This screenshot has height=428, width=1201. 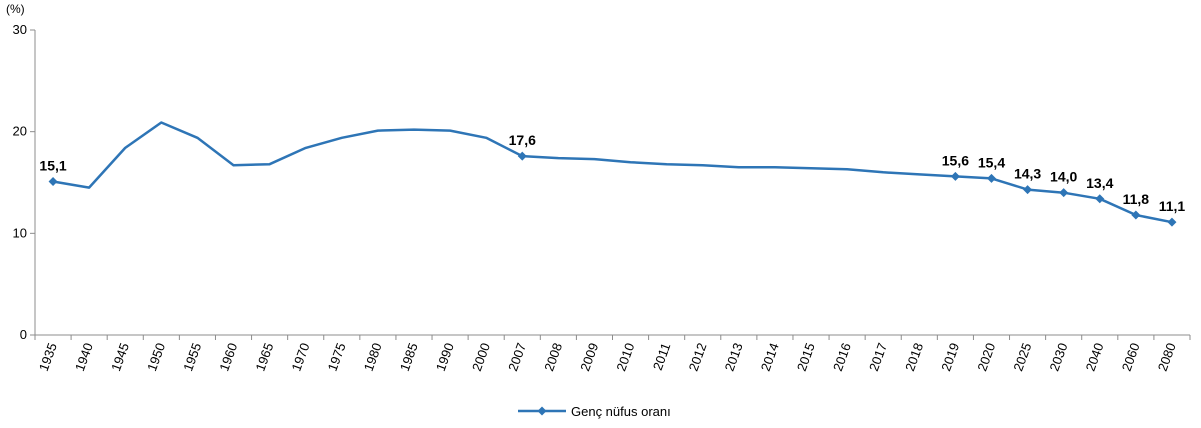 I want to click on x-tick-label: 2008, so click(x=553, y=357).